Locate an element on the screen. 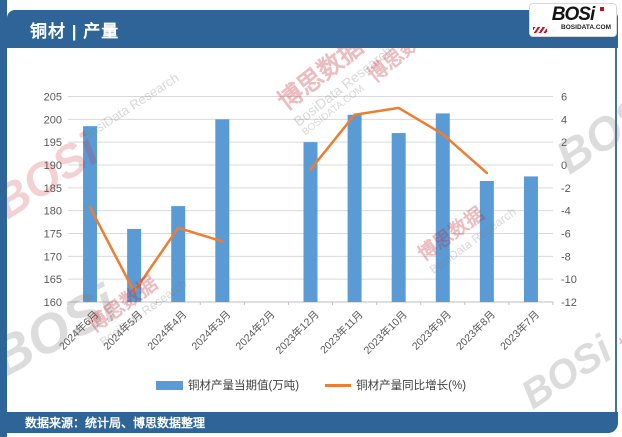 This screenshot has height=437, width=622. svg-text: 4 is located at coordinates (564, 120).